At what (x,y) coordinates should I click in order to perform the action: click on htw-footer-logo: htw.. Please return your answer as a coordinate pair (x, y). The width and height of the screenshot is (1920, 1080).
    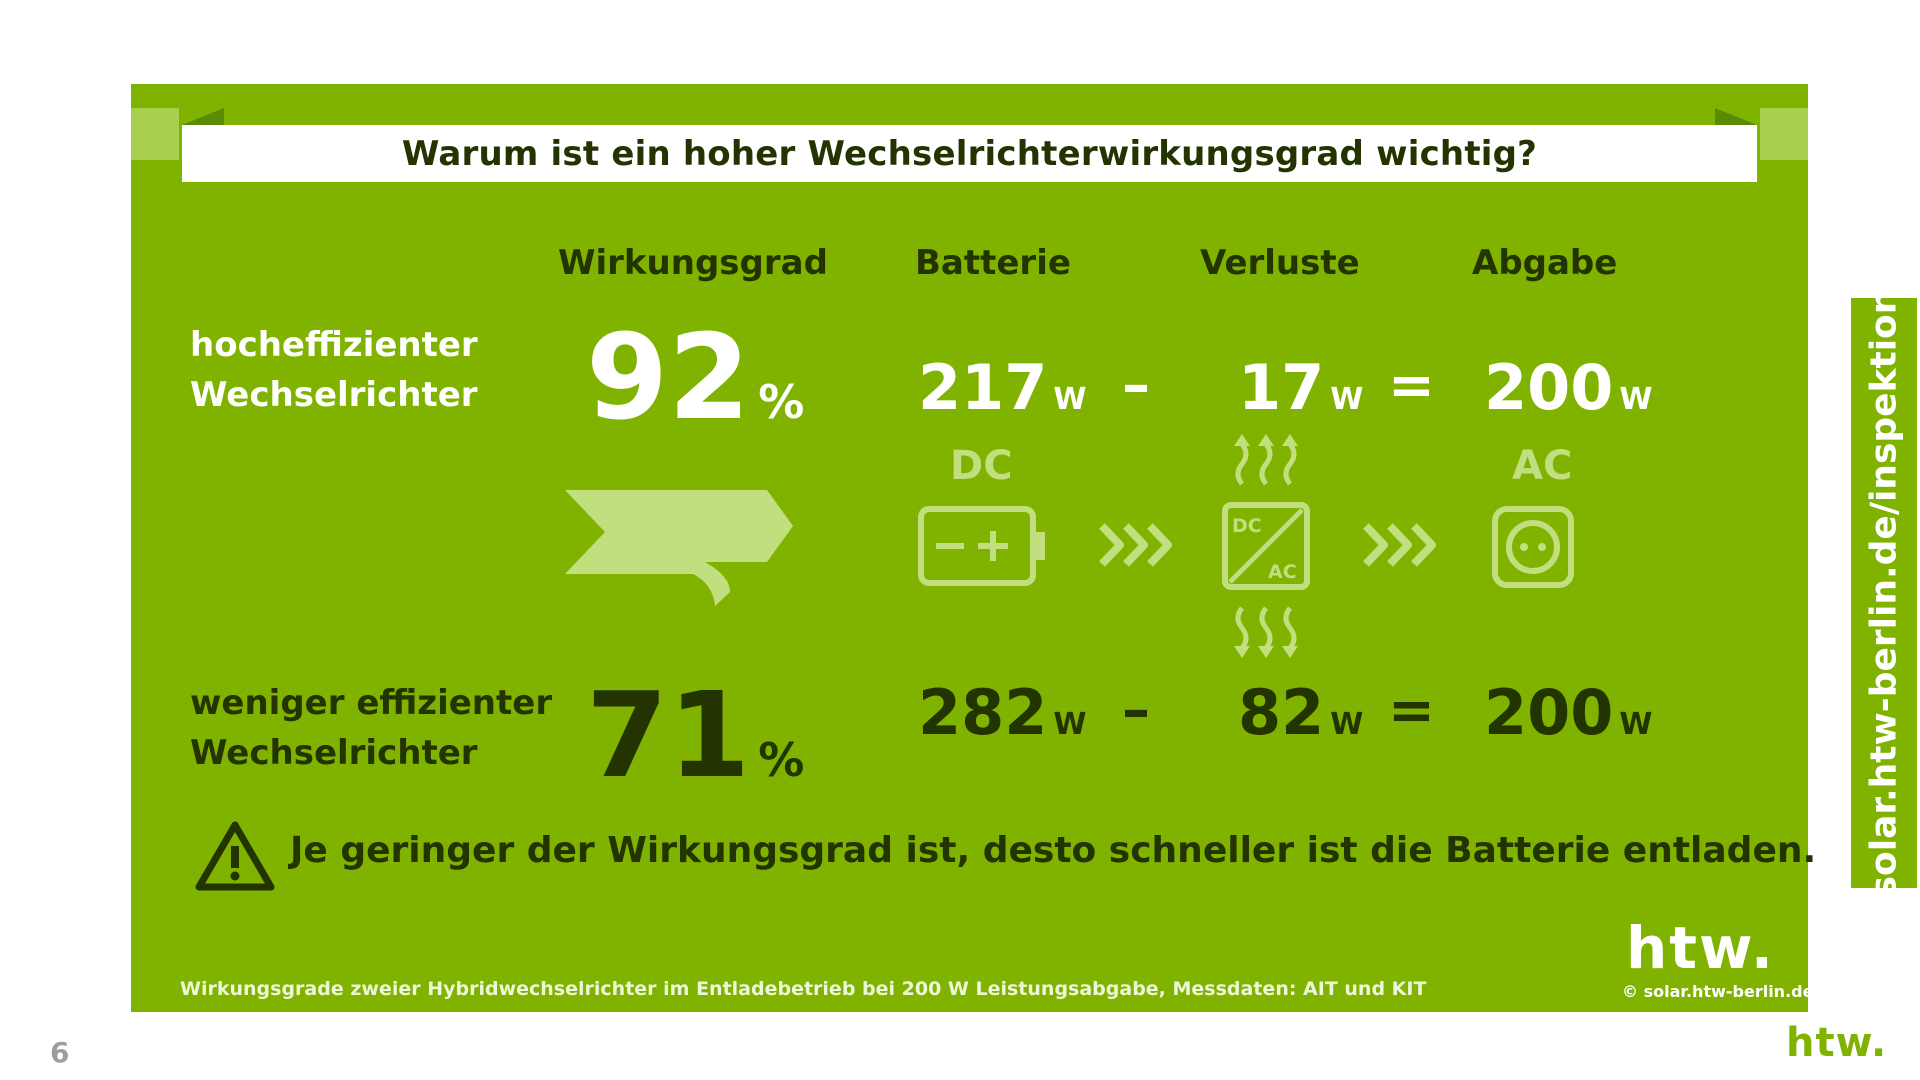
    Looking at the image, I should click on (1836, 1043).